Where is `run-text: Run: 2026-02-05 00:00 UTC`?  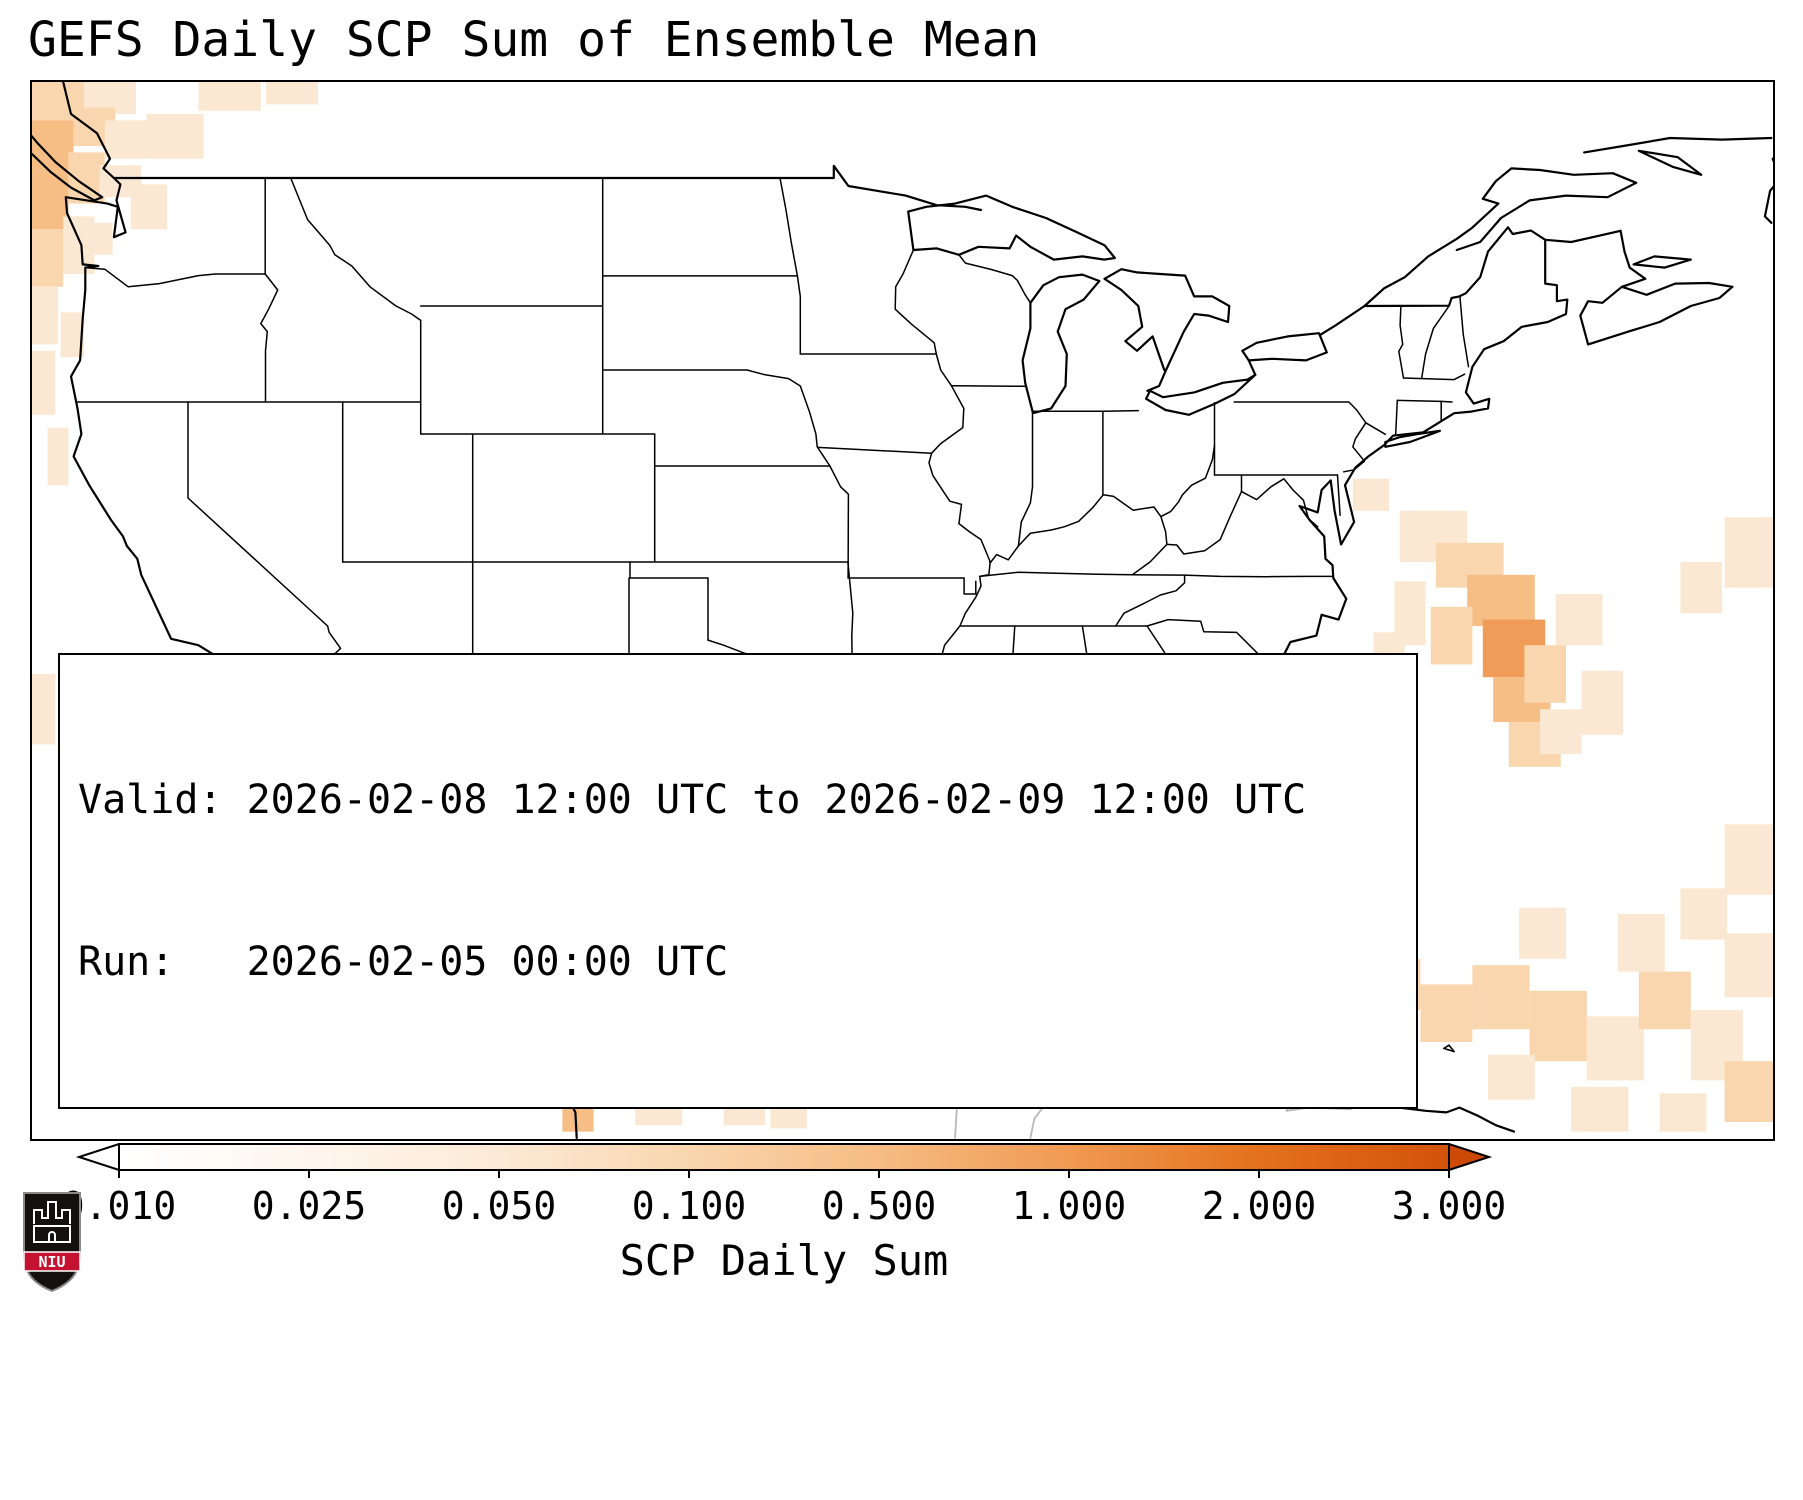
run-text: Run: 2026-02-05 00:00 UTC is located at coordinates (403, 962).